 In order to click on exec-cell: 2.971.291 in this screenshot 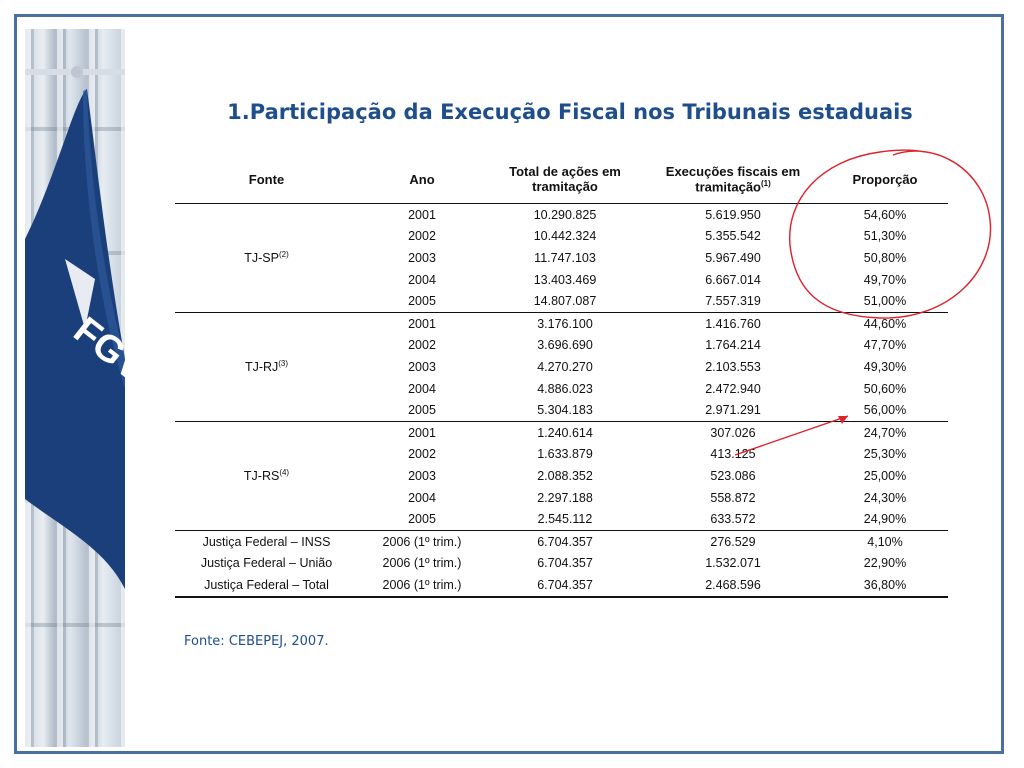, I will do `click(733, 410)`.